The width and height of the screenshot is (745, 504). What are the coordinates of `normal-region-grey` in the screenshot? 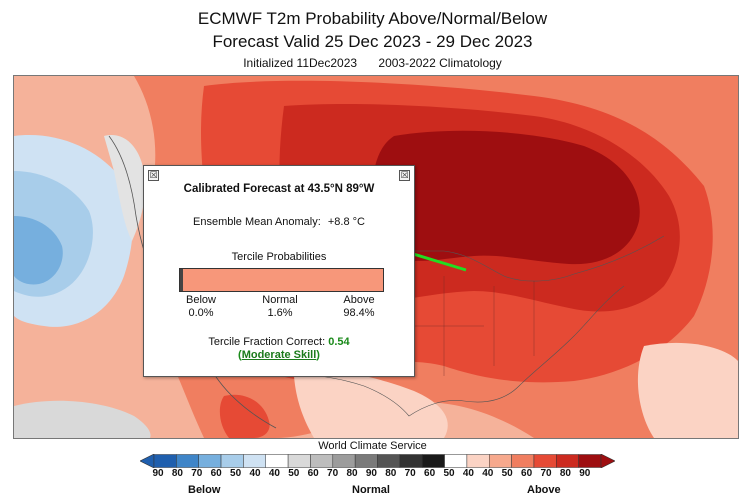 It's located at (125, 188).